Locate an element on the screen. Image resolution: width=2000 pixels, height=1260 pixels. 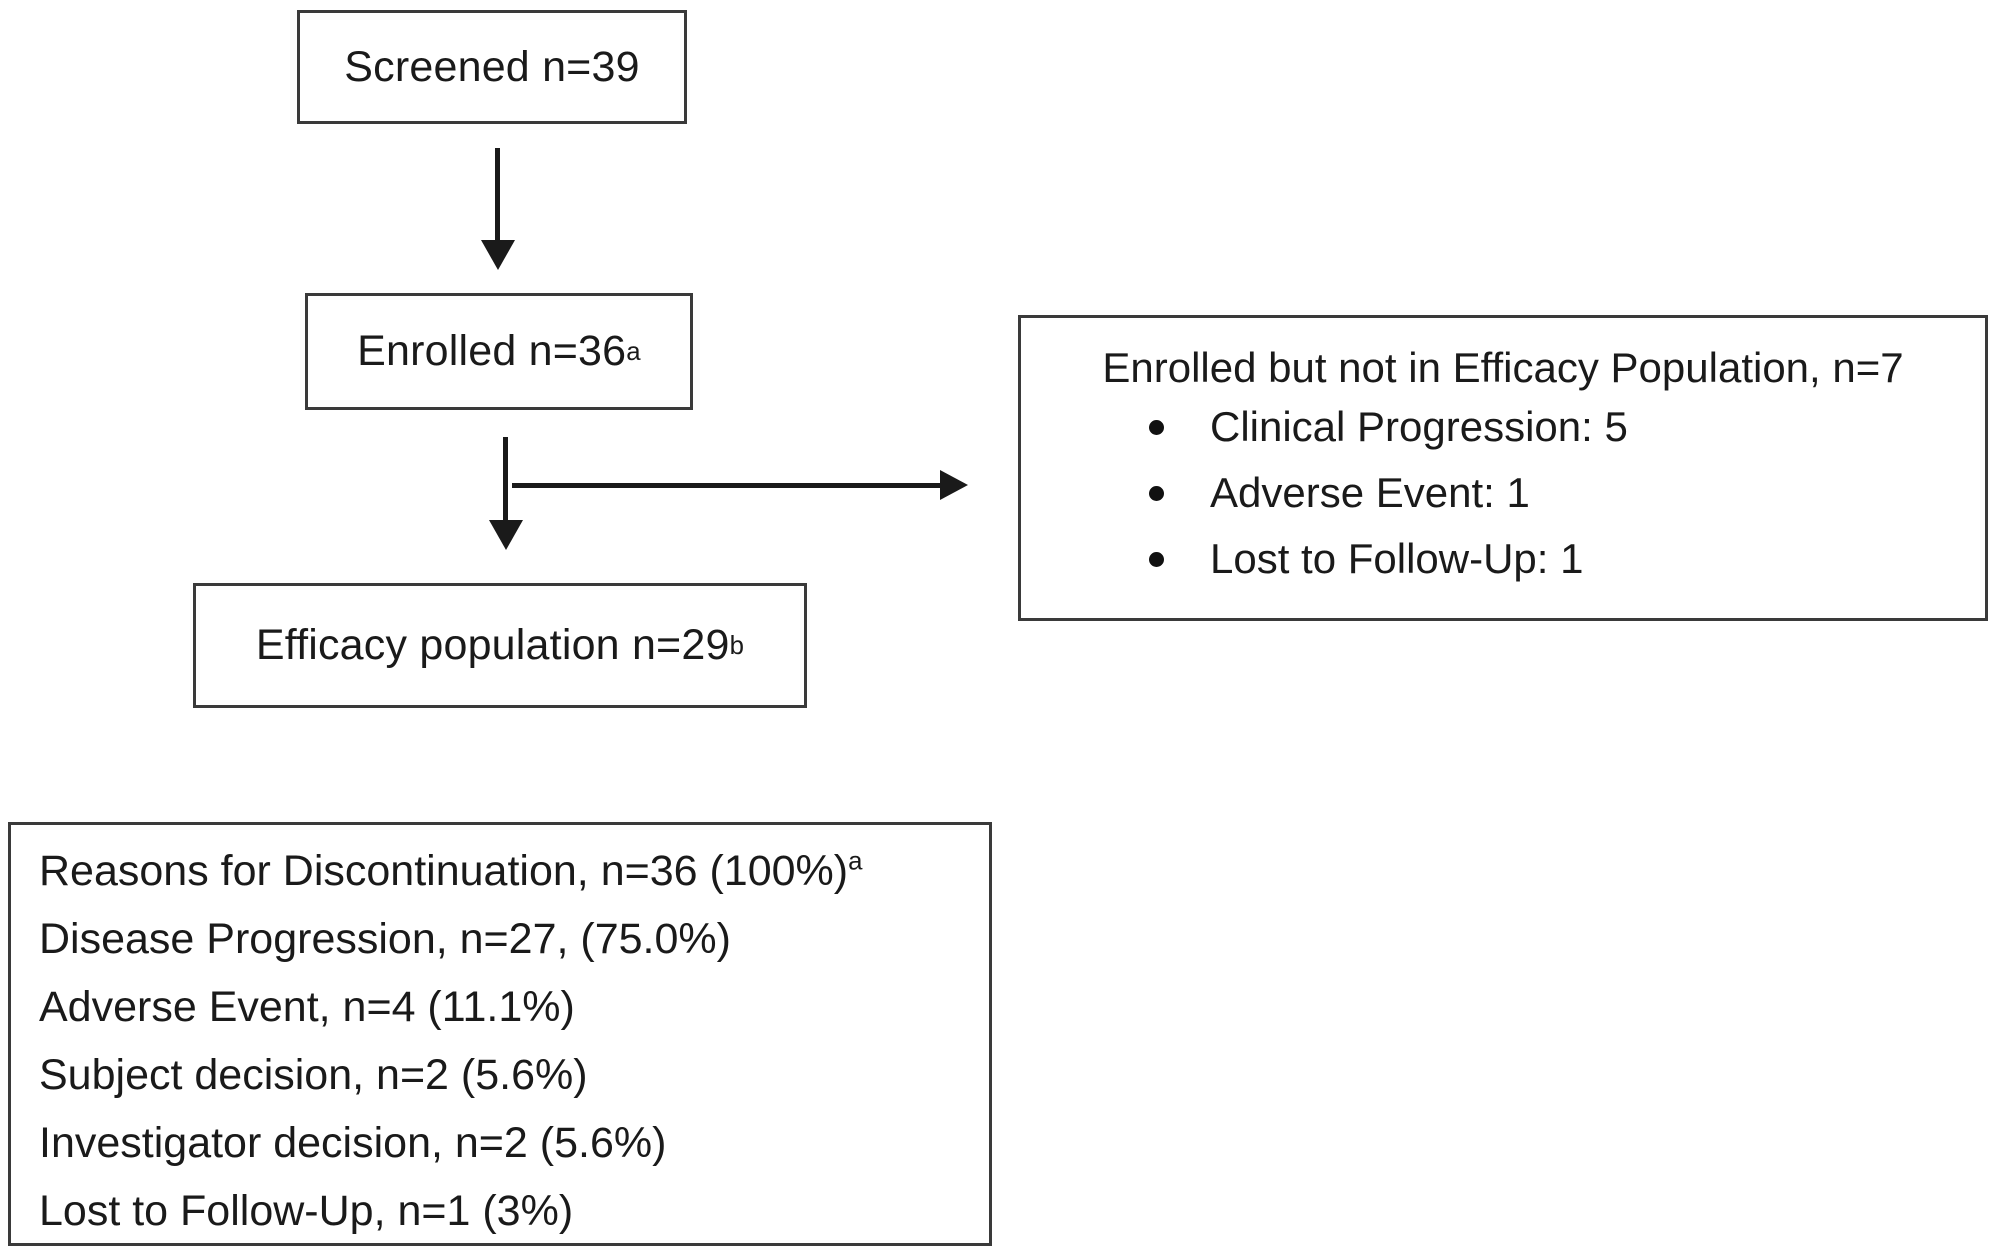
discontinuation-line: Subject decision, n=2 (5.6%) is located at coordinates (500, 1075).